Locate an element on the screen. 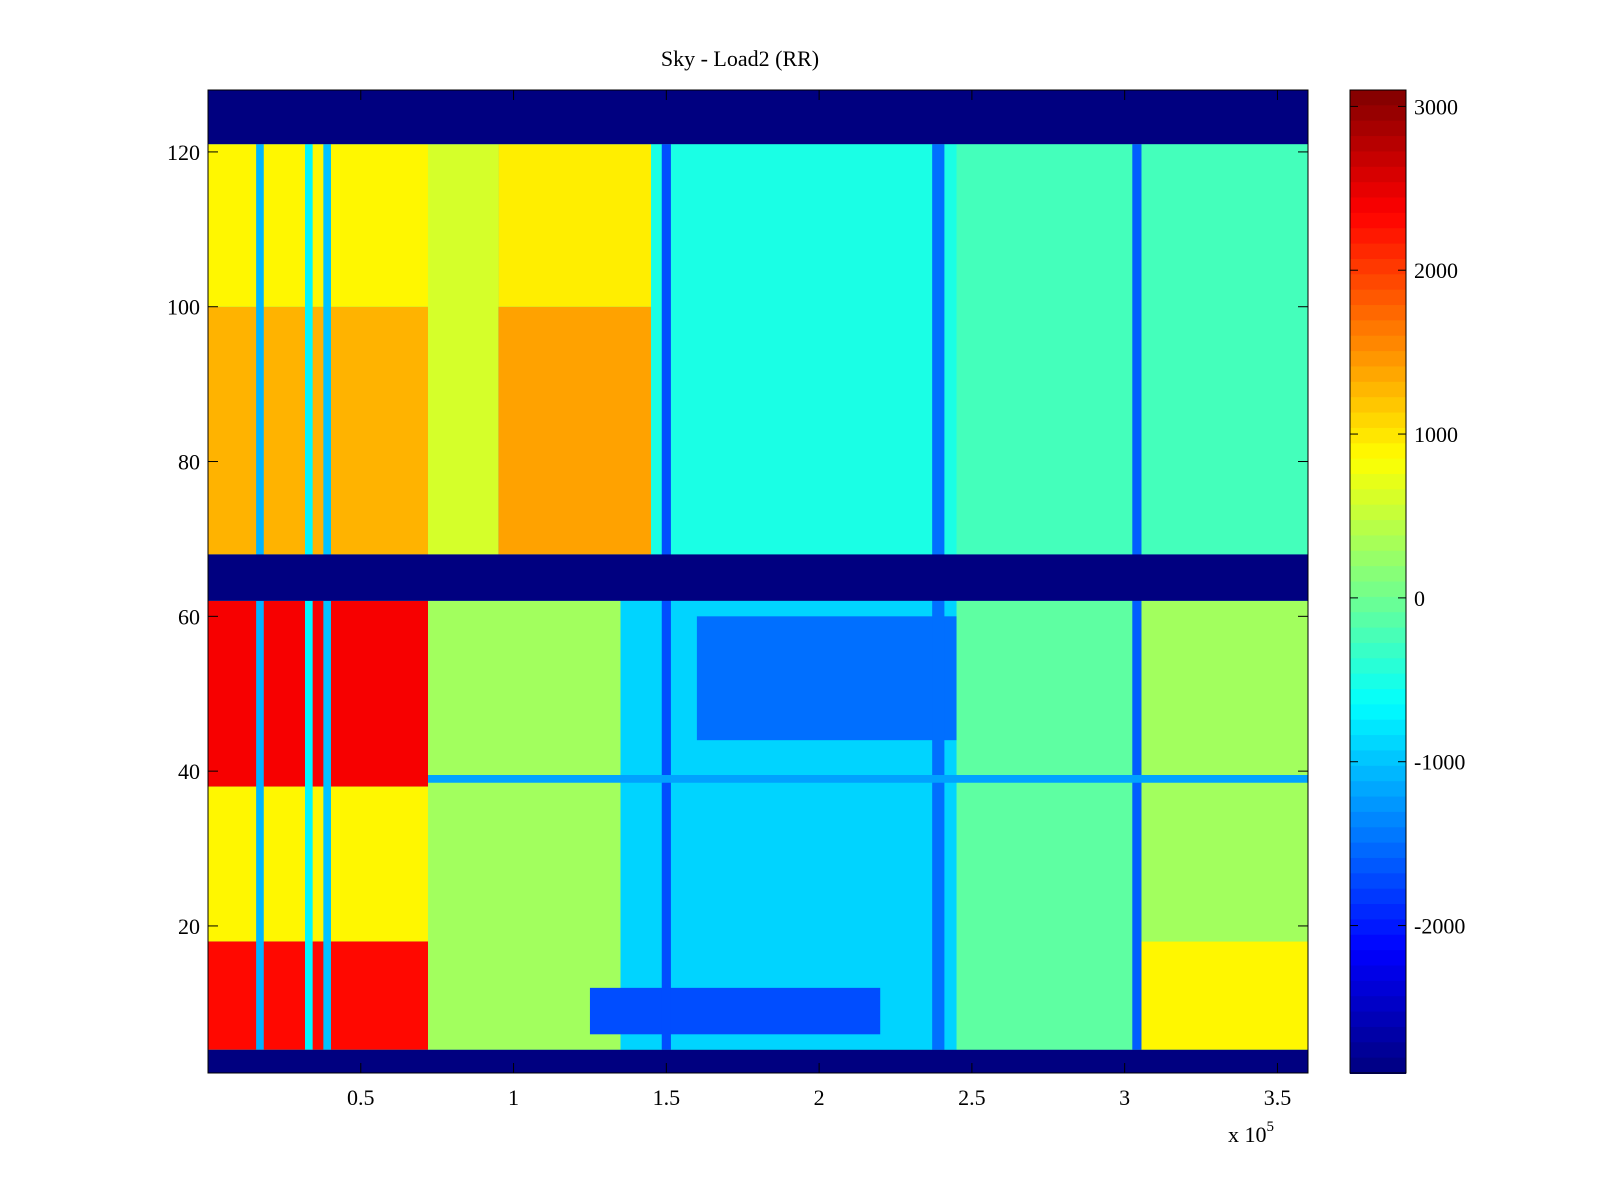 The image size is (1600, 1200). x-tick-label: 1.5 is located at coordinates (667, 1097).